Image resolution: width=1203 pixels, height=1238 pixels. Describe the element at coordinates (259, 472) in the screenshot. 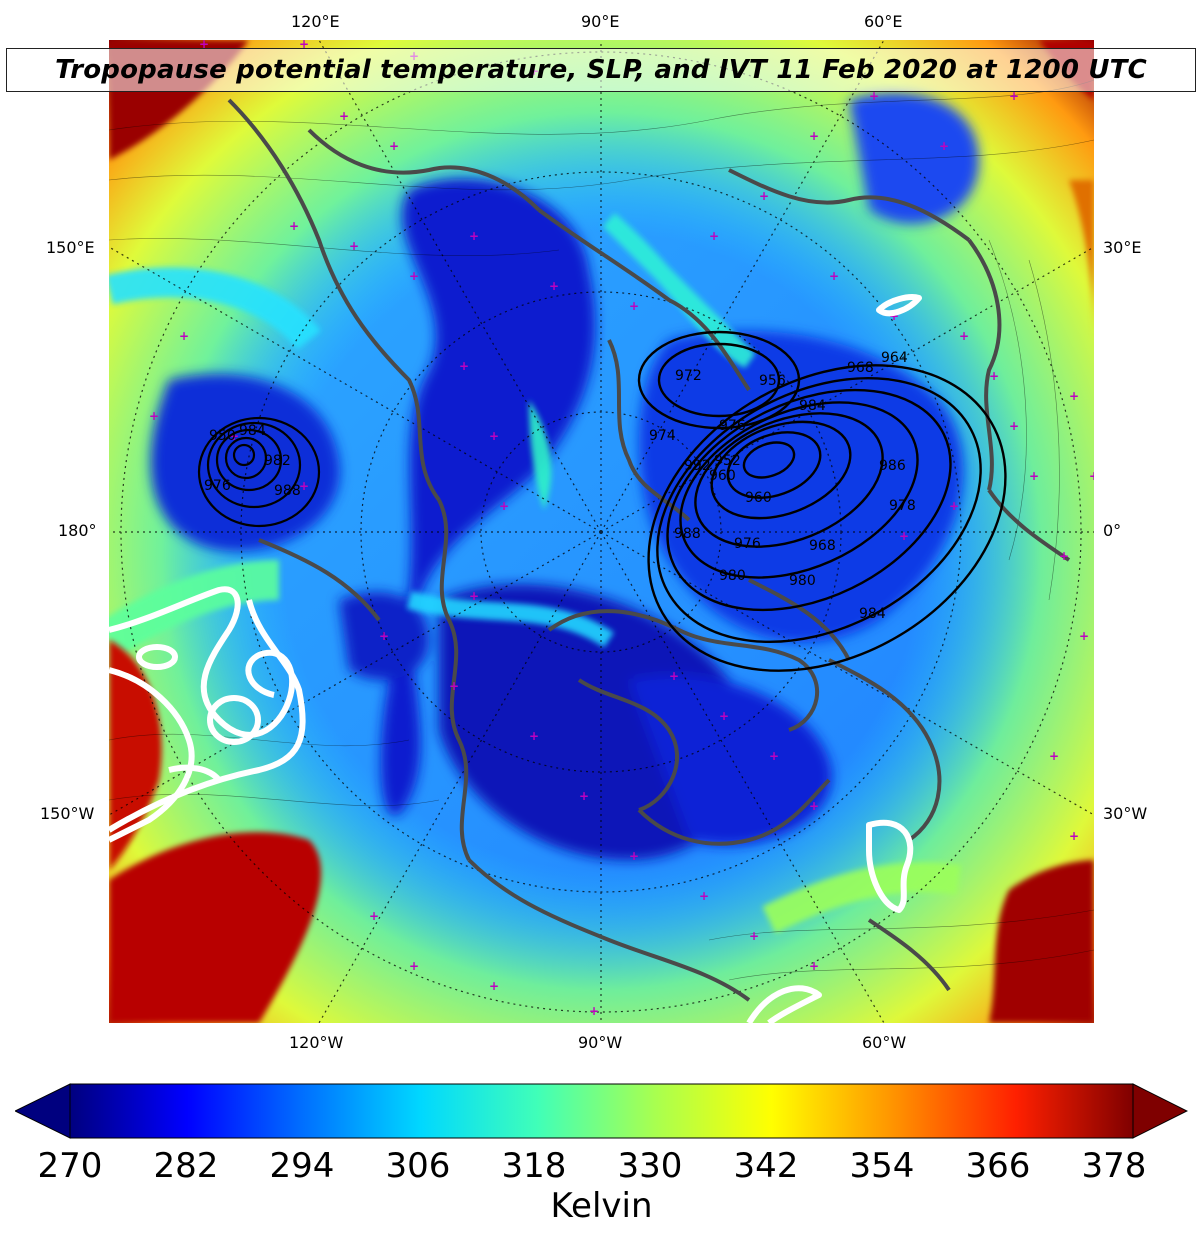

I see `slp-contours-pacific-low` at that location.